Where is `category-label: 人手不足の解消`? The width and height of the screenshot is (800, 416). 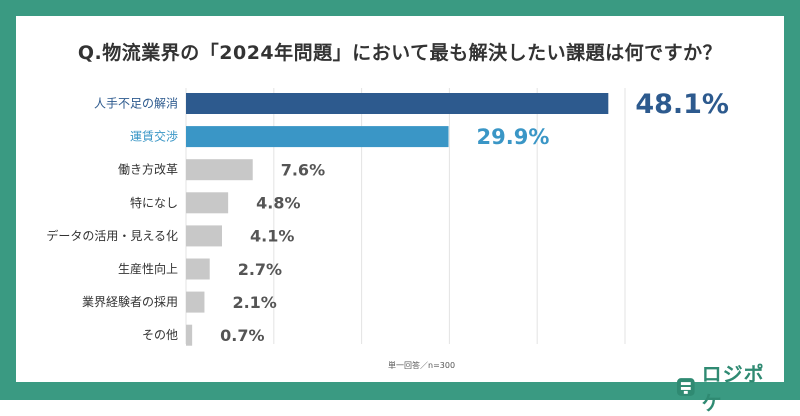 category-label: 人手不足の解消 is located at coordinates (136, 104).